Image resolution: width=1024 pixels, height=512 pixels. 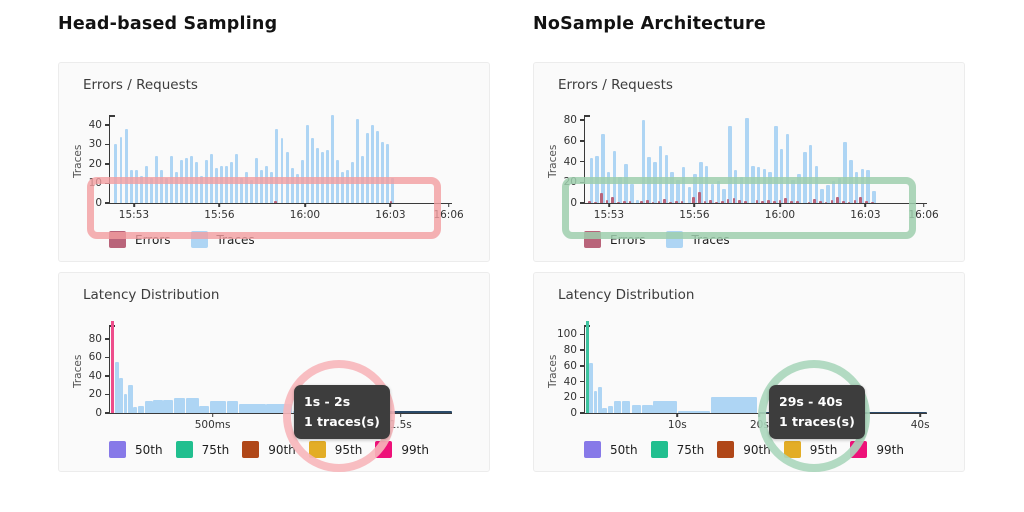 What do you see at coordinates (402, 449) in the screenshot?
I see `legend-item-99th: 99th` at bounding box center [402, 449].